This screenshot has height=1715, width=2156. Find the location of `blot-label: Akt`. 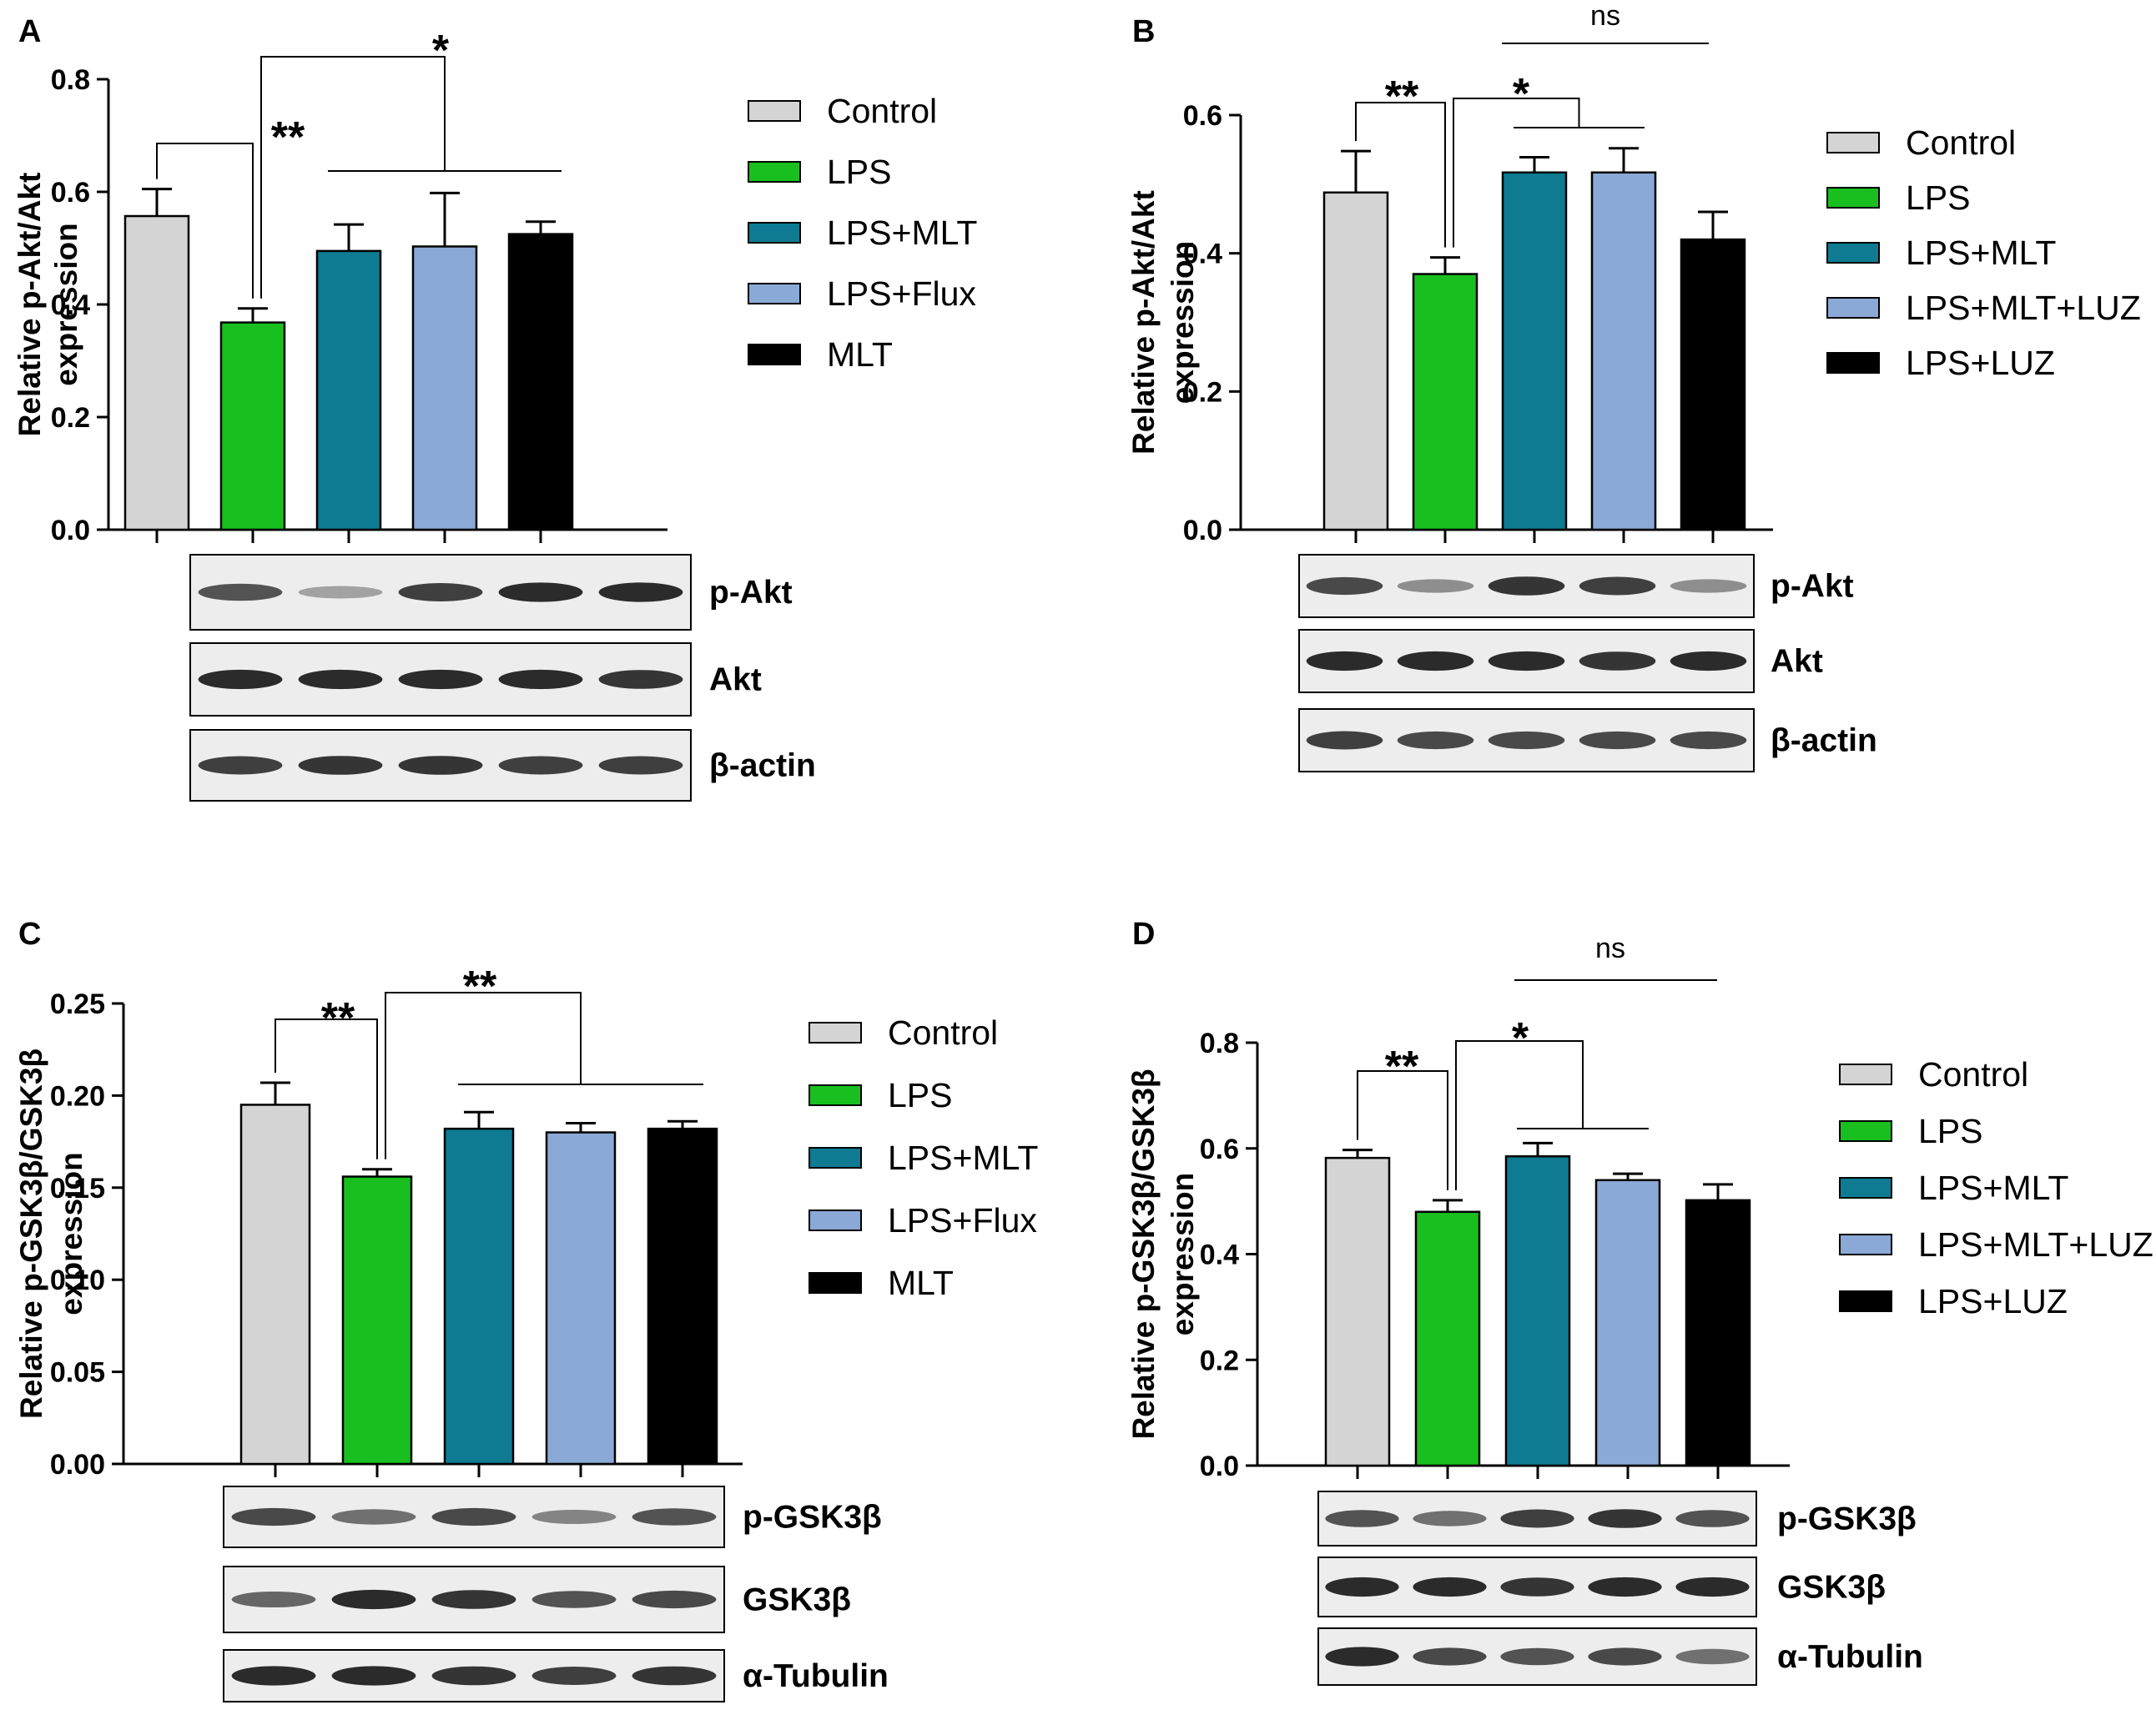

blot-label: Akt is located at coordinates (1797, 662).